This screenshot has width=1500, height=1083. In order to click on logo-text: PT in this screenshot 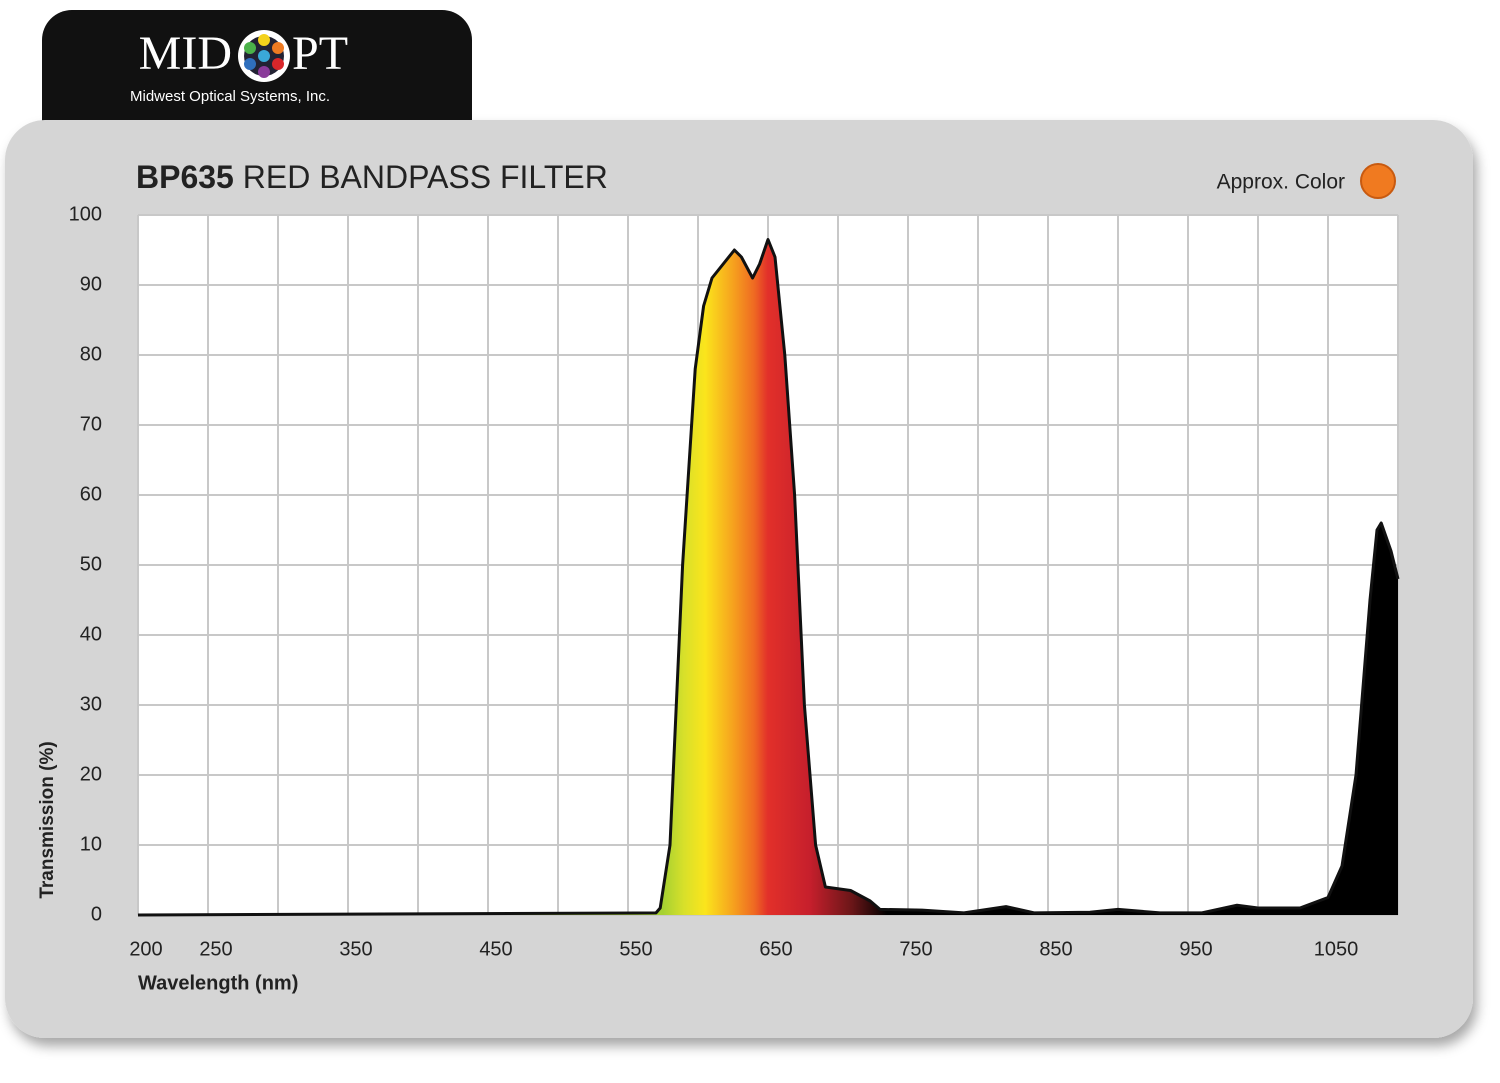, I will do `click(320, 53)`.